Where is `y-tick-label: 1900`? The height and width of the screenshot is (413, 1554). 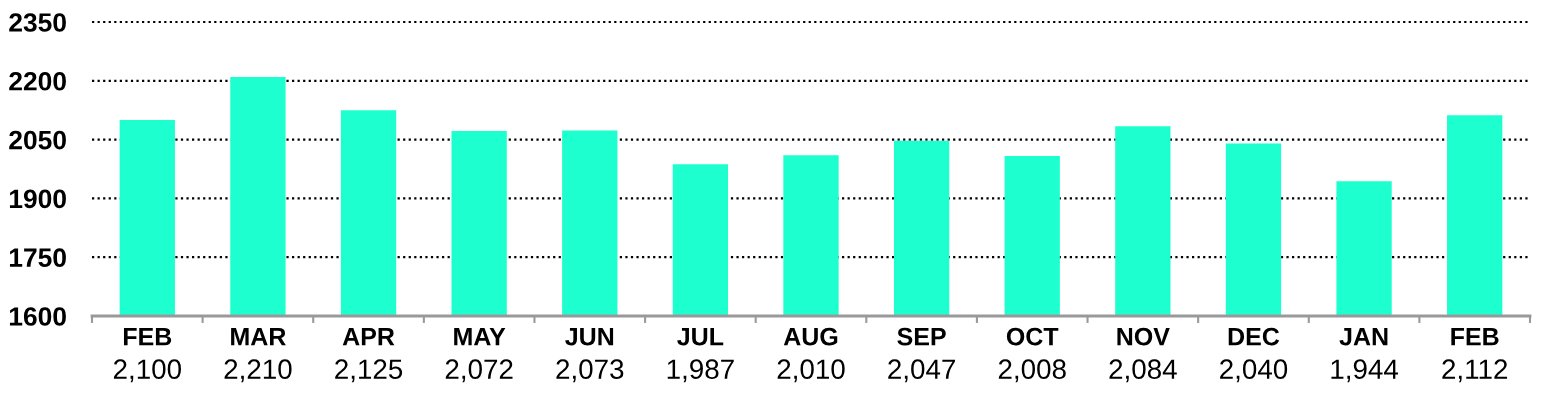
y-tick-label: 1900 is located at coordinates (37, 199).